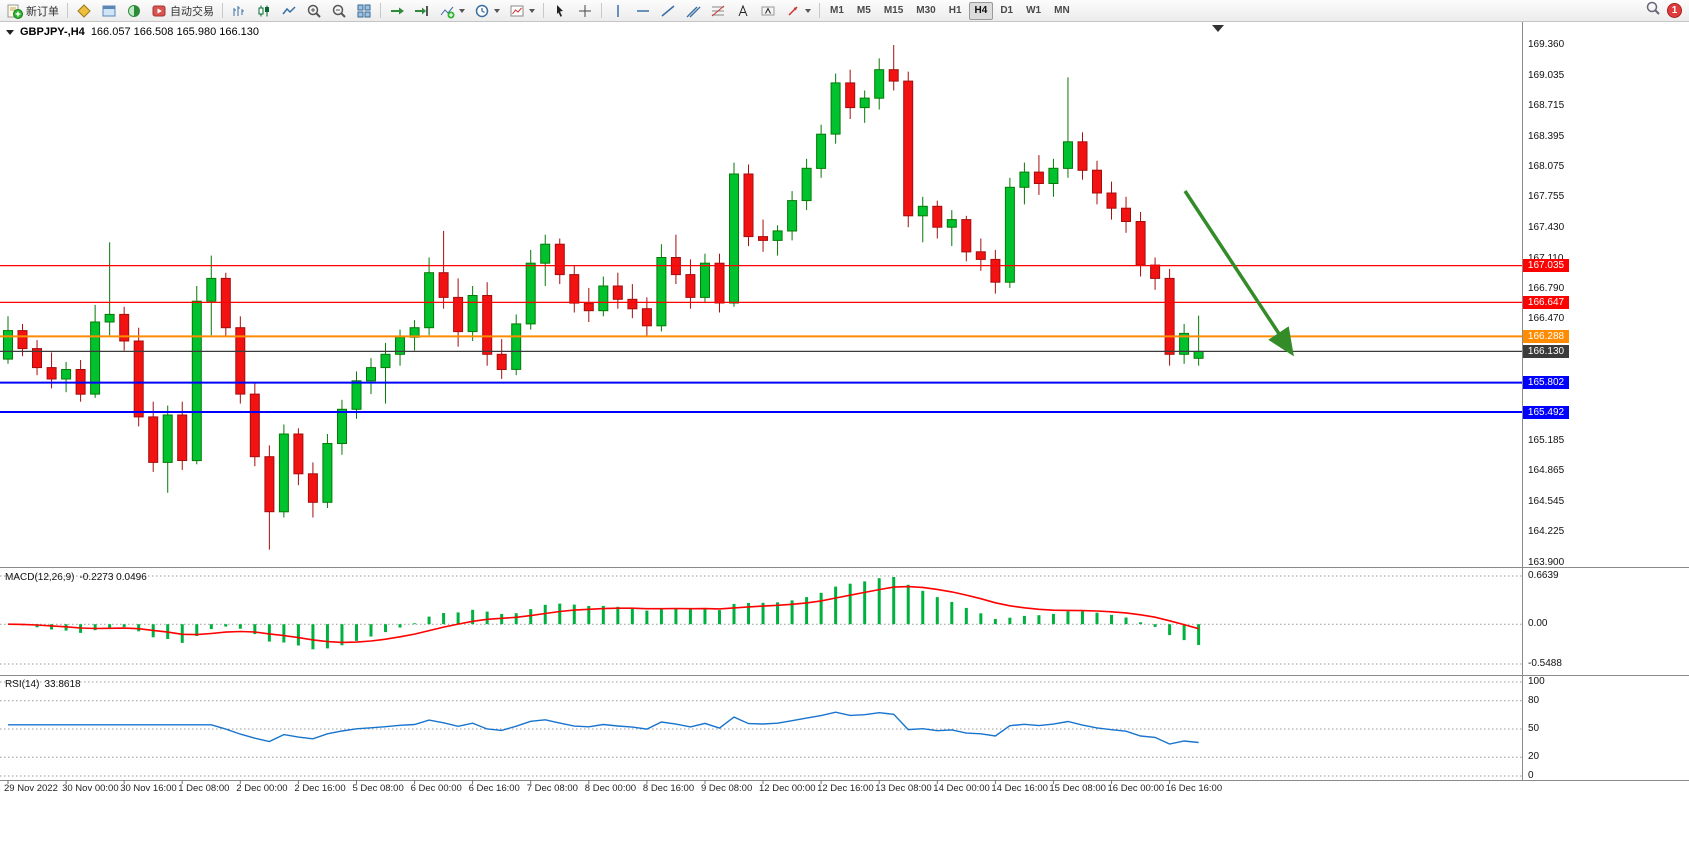  What do you see at coordinates (1136, 788) in the screenshot?
I see `time-axis-label: 16 Dec 00:00` at bounding box center [1136, 788].